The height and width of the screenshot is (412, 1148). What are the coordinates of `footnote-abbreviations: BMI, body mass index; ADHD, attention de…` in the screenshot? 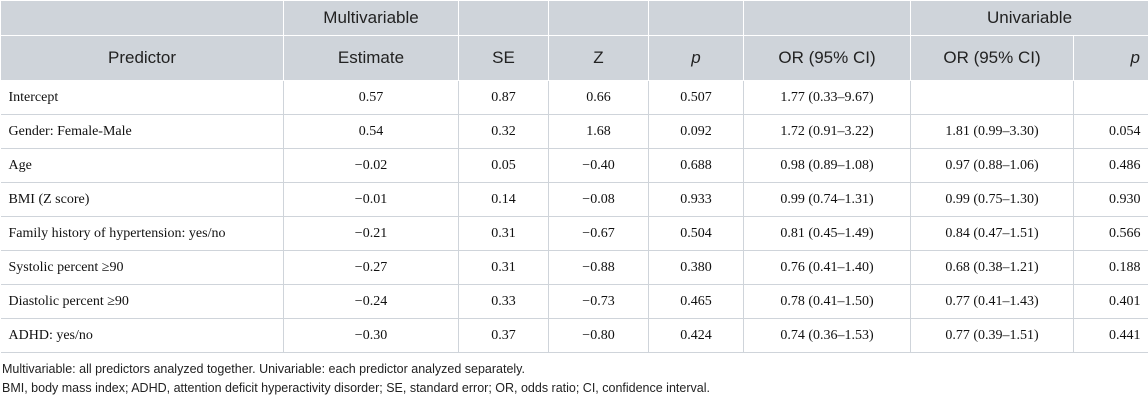 It's located at (356, 388).